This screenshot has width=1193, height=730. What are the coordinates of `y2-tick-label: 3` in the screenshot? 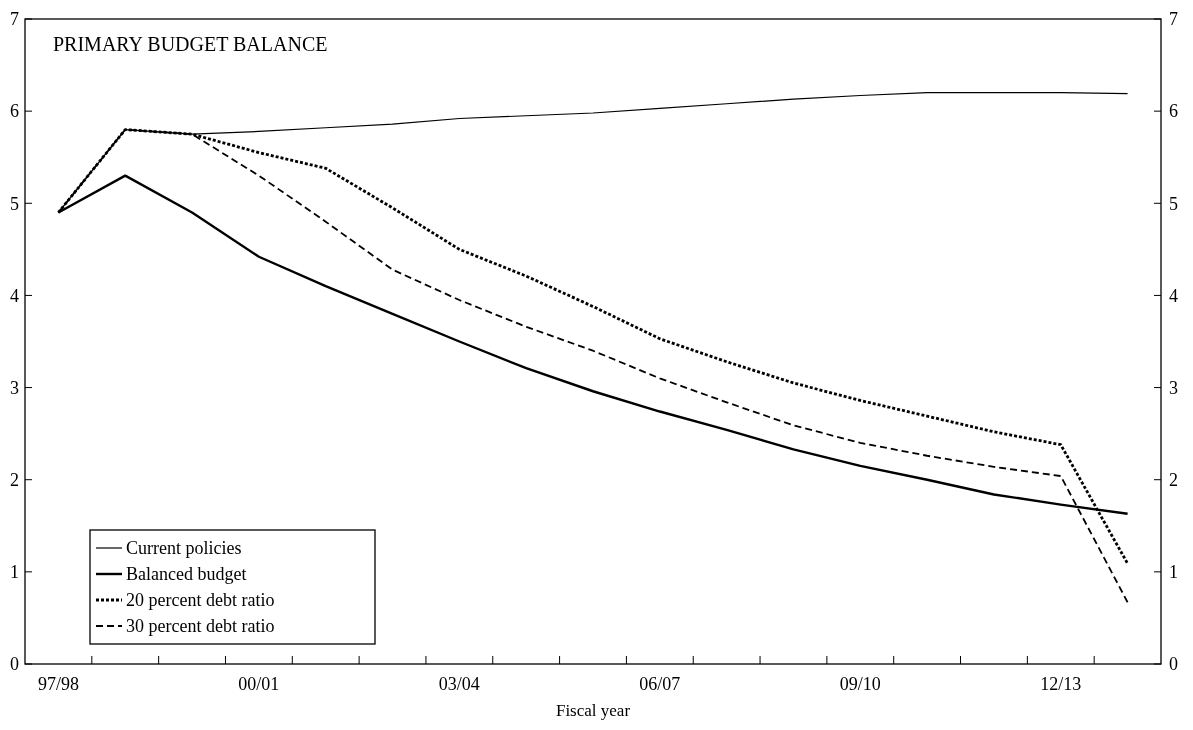 It's located at (1173, 387).